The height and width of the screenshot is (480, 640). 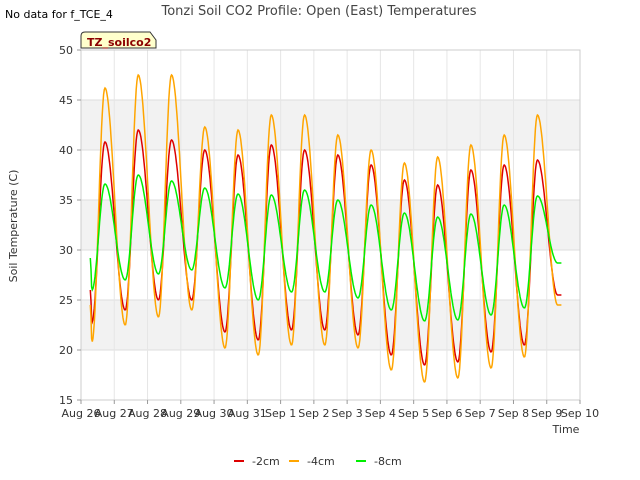 I want to click on y-tick-label: 30, so click(x=66, y=250).